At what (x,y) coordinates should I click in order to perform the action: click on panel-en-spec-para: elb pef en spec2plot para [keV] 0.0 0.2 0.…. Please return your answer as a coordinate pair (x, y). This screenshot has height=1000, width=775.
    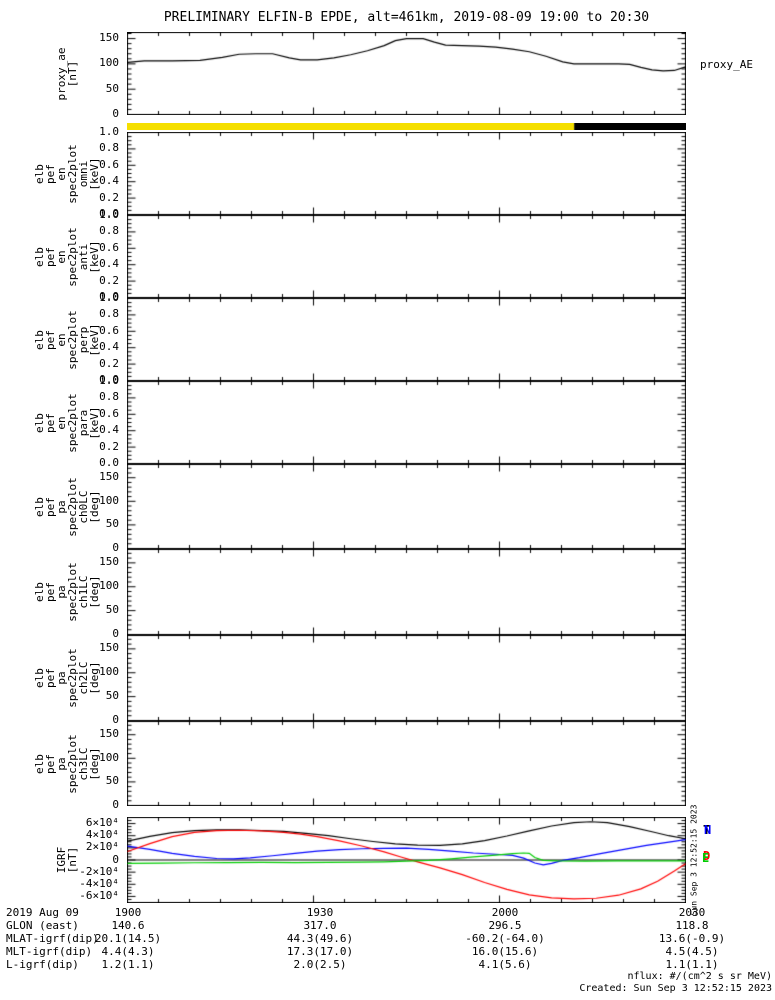
    Looking at the image, I should click on (359, 422).